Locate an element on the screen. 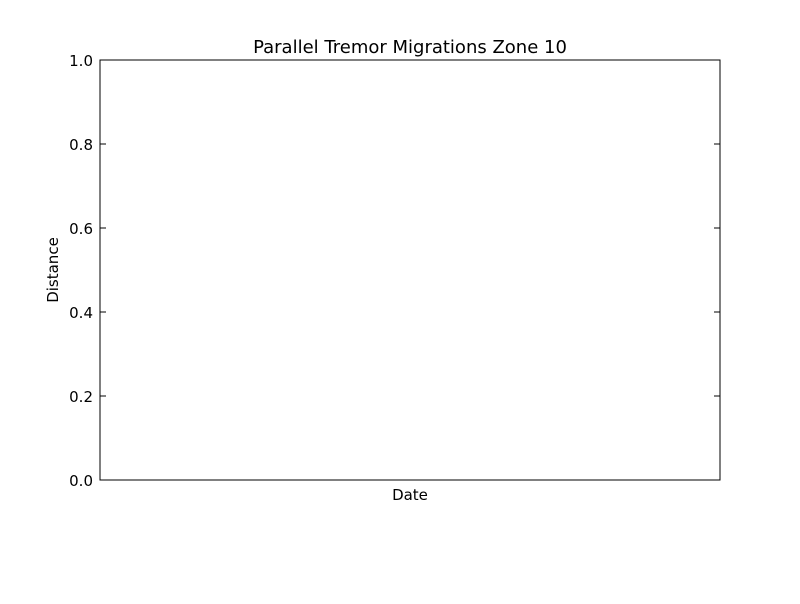 This screenshot has height=604, width=800. x-axis-label: Date is located at coordinates (410, 495).